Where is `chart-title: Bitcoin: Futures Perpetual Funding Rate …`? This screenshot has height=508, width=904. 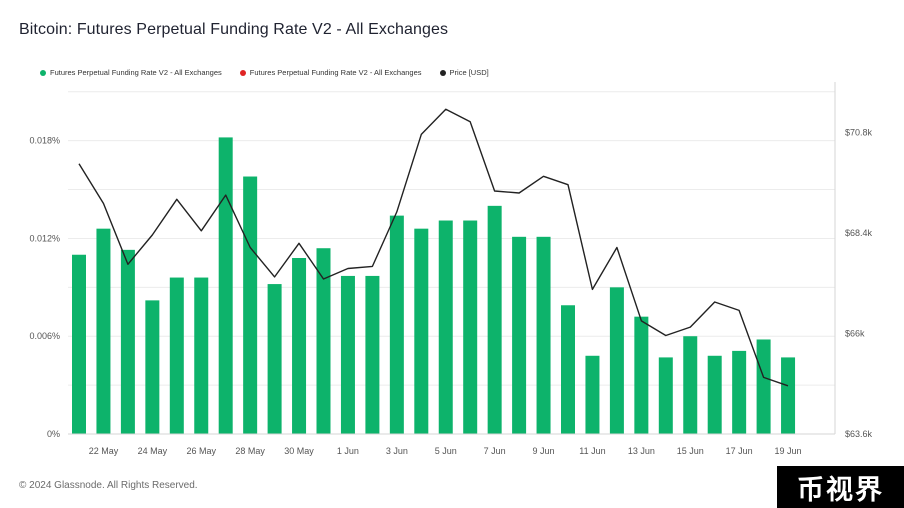 chart-title: Bitcoin: Futures Perpetual Funding Rate … is located at coordinates (234, 29).